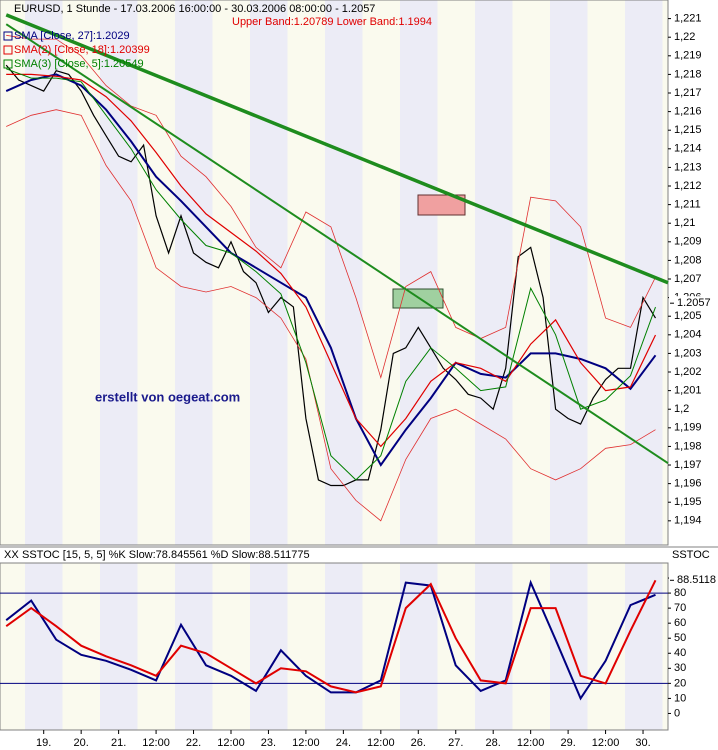 This screenshot has height=750, width=718. I want to click on y-tick-label: 1,212, so click(688, 186).